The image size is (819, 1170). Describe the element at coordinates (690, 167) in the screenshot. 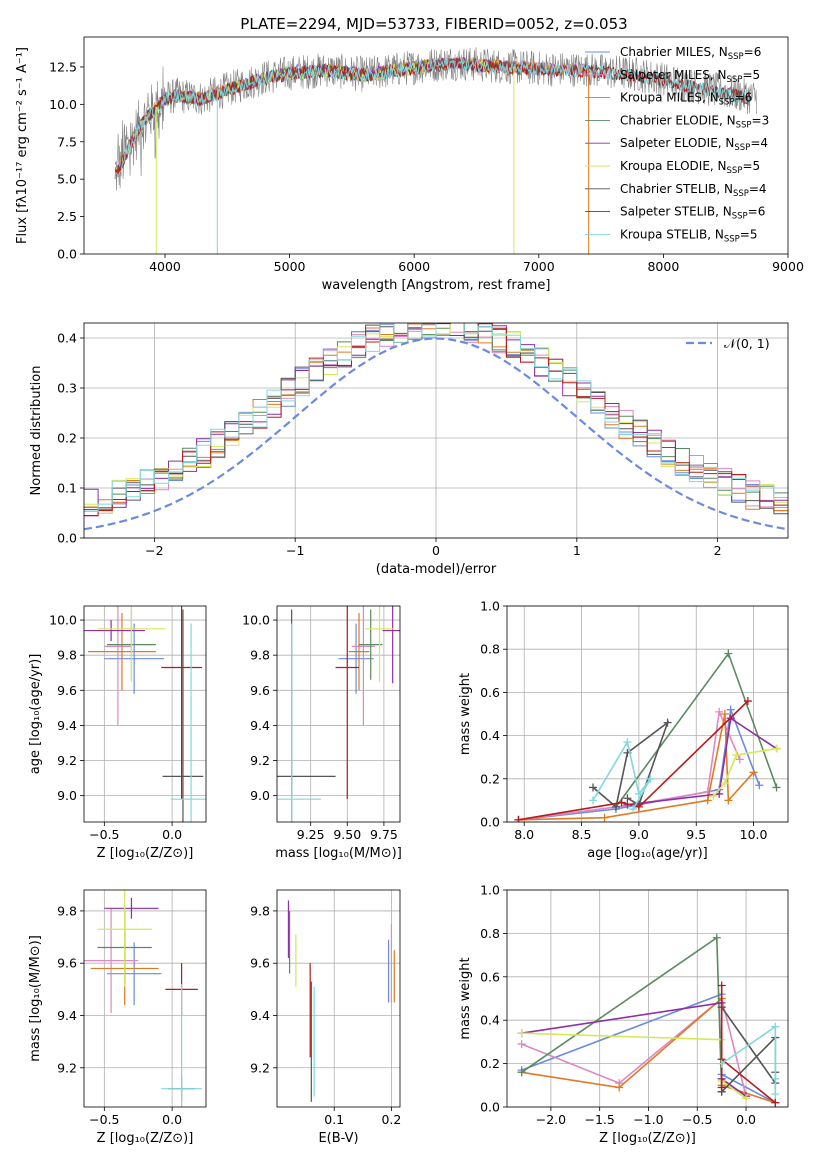

I see `legend-entry: Kroupa ELODIE, NSSP=5` at that location.